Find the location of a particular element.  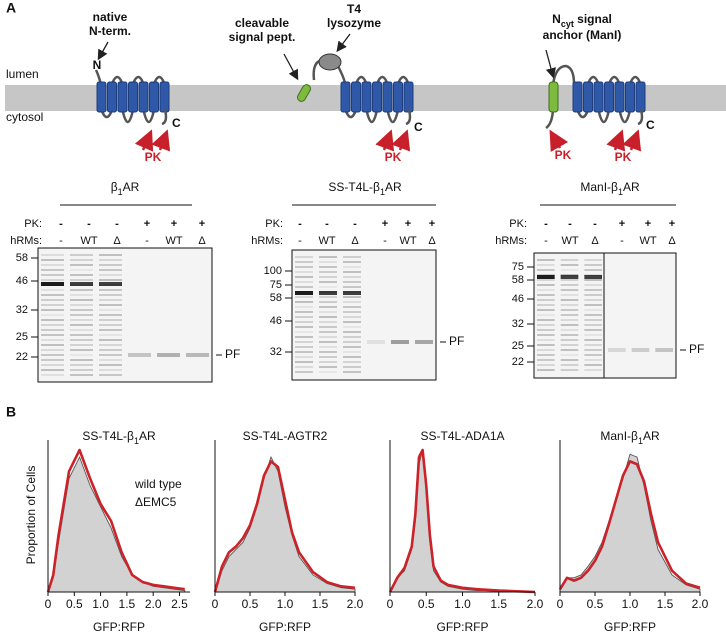

row-label: PK: is located at coordinates (518, 224).